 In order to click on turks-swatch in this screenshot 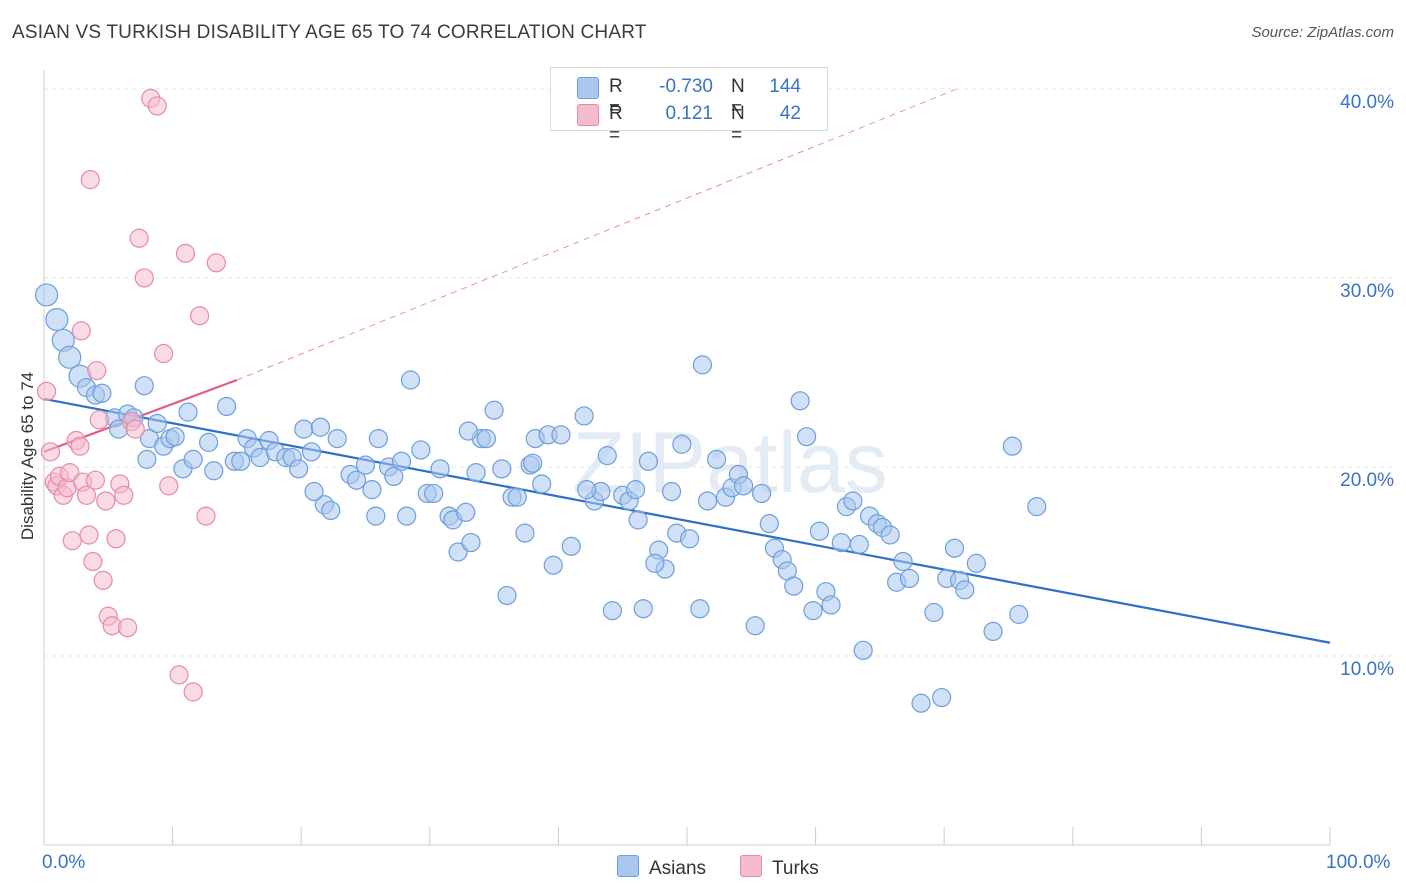, I will do `click(588, 115)`.